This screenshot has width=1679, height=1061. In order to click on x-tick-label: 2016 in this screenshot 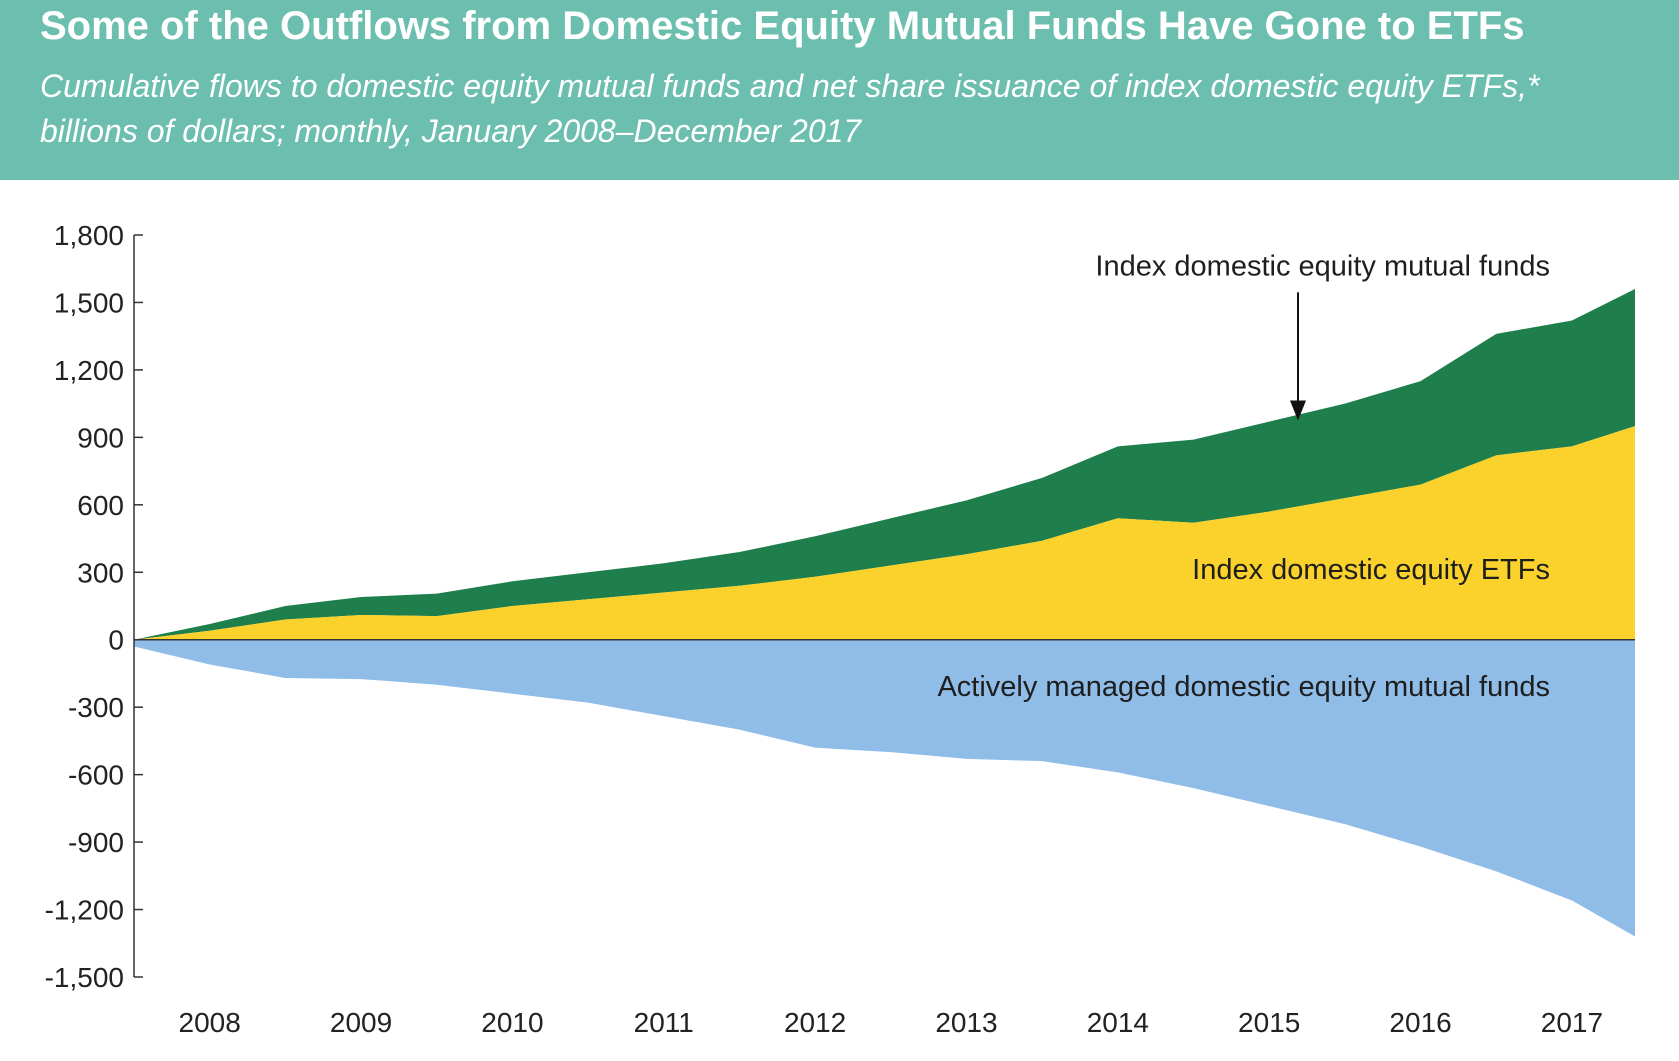, I will do `click(1420, 1022)`.